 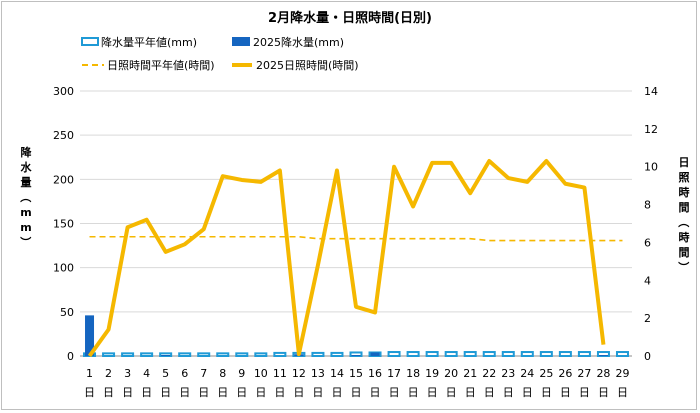 I want to click on y-right-tick-label: 12, so click(x=651, y=129).